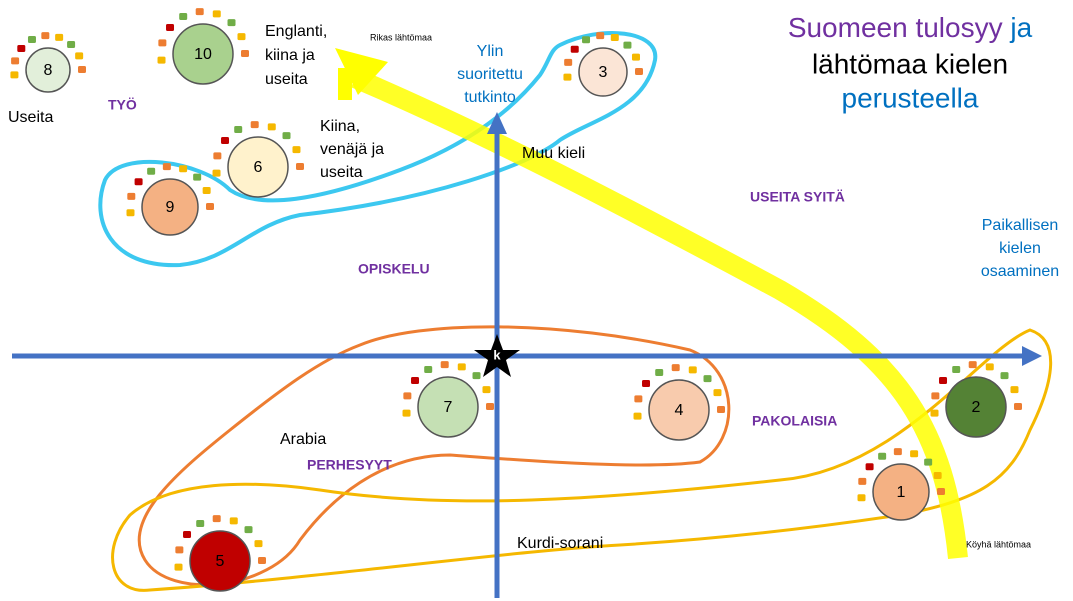 The height and width of the screenshot is (601, 1073). Describe the element at coordinates (895, 27) in the screenshot. I see `title-part: Suomeen tulosyy` at that location.